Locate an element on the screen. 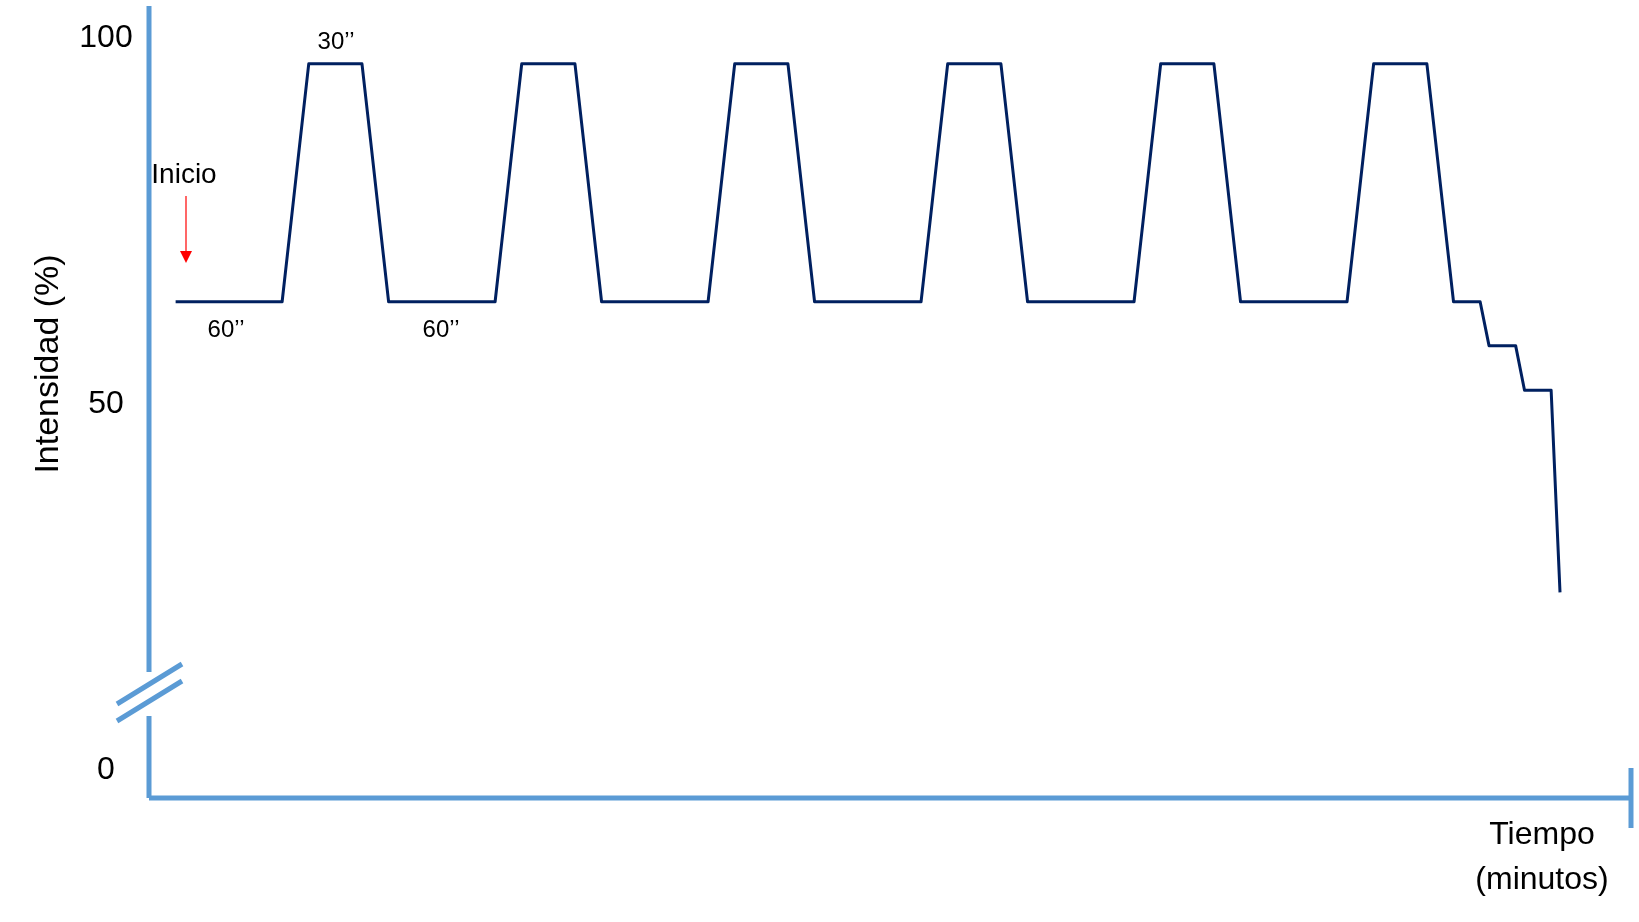 The width and height of the screenshot is (1639, 922). y-axis-title: Intensidad (%) is located at coordinates (46, 364).